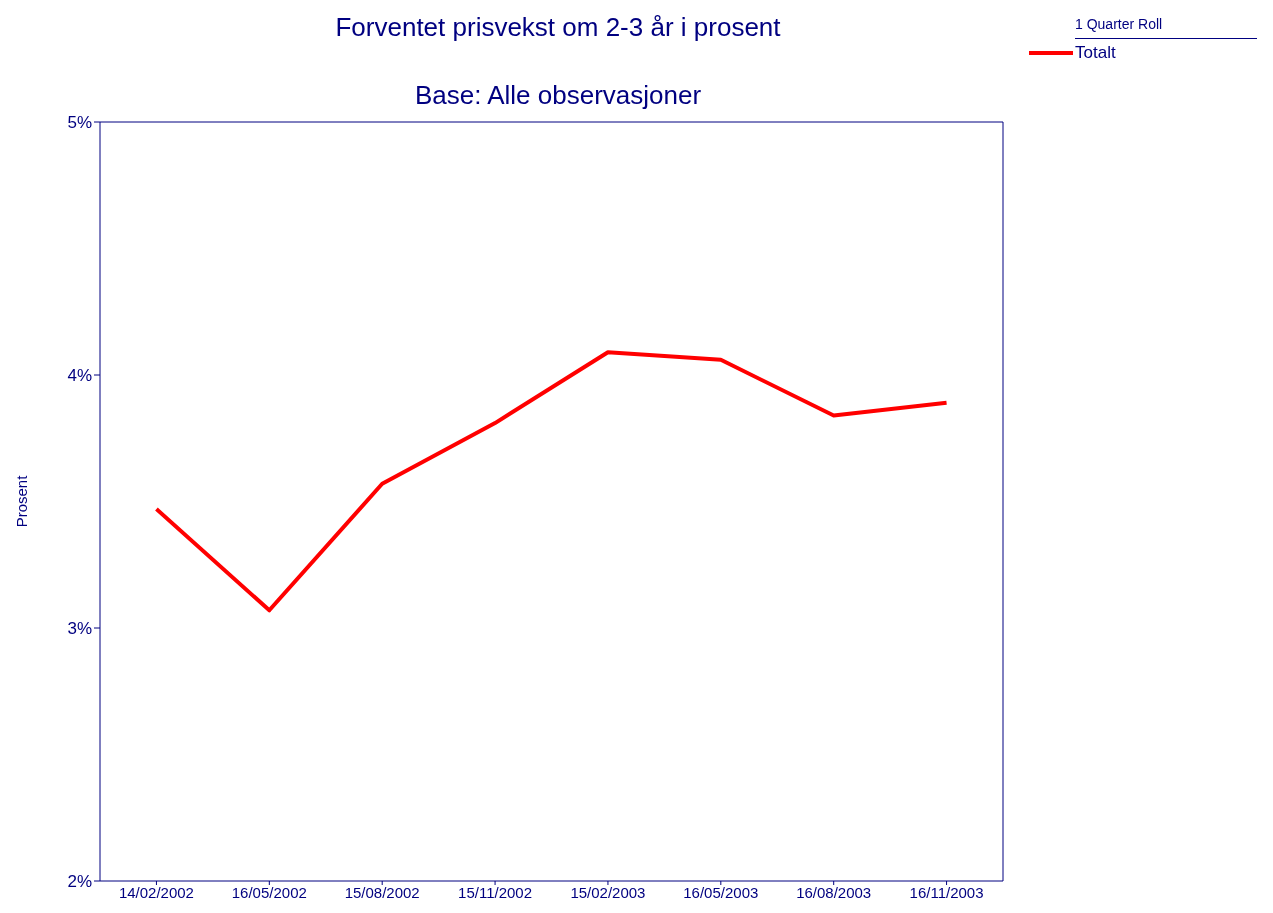  I want to click on legend-title: 1 Quarter Roll, so click(1166, 27).